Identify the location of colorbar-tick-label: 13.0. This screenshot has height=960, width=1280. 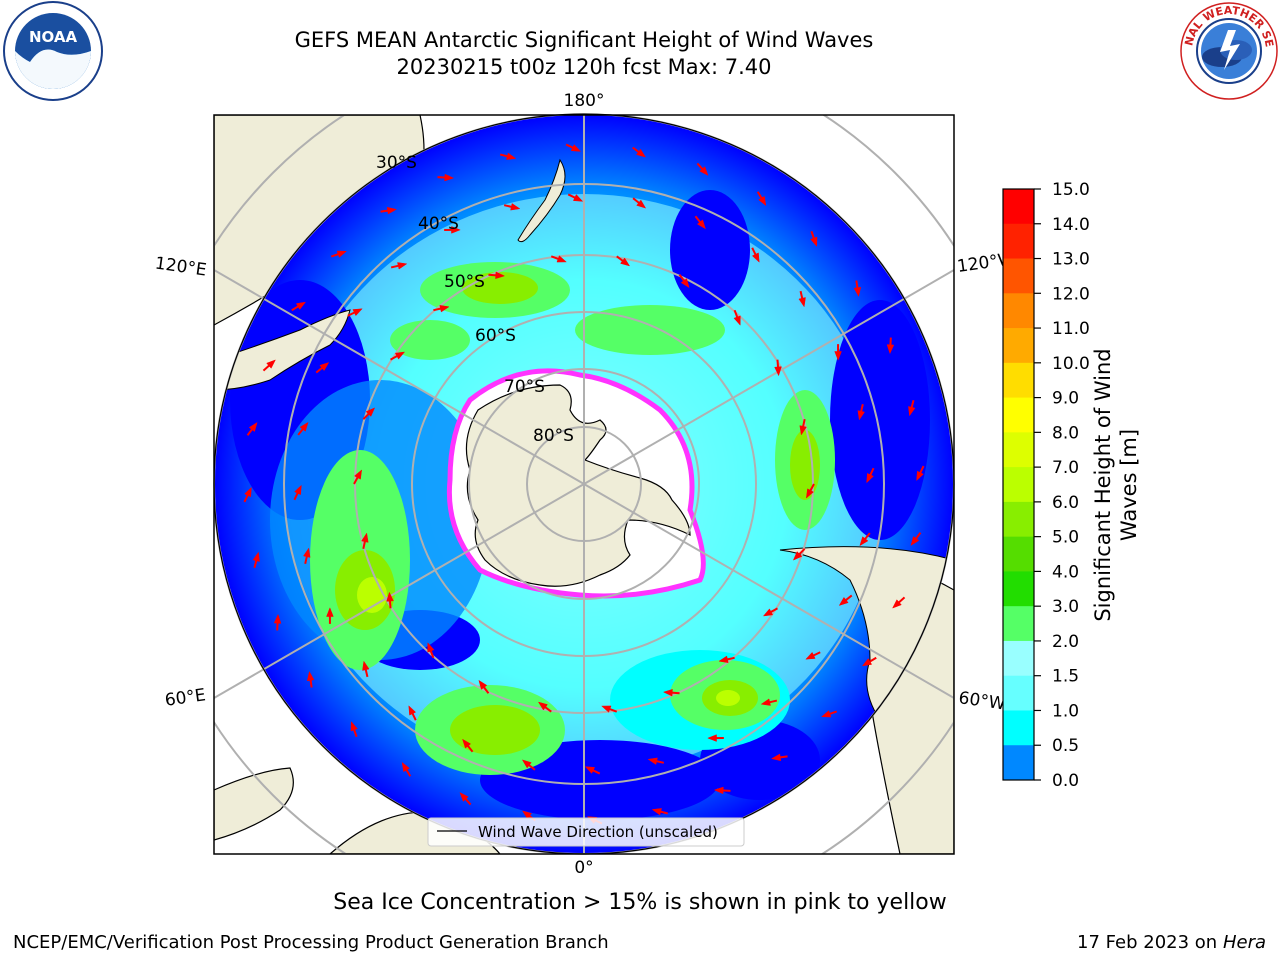
(1071, 260).